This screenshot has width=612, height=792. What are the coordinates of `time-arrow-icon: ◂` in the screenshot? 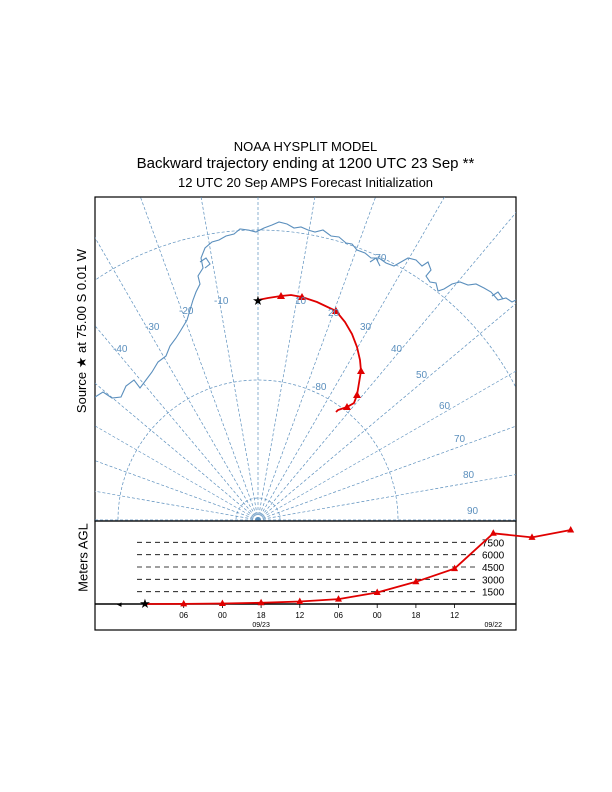 It's located at (119, 604).